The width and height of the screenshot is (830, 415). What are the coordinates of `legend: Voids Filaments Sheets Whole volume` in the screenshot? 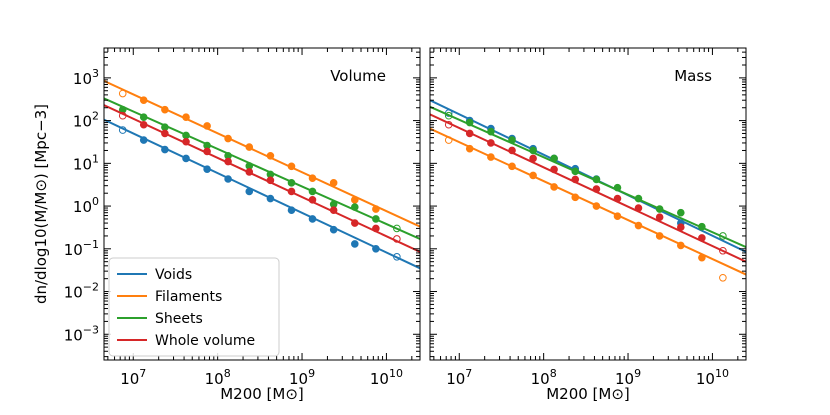 It's located at (194, 307).